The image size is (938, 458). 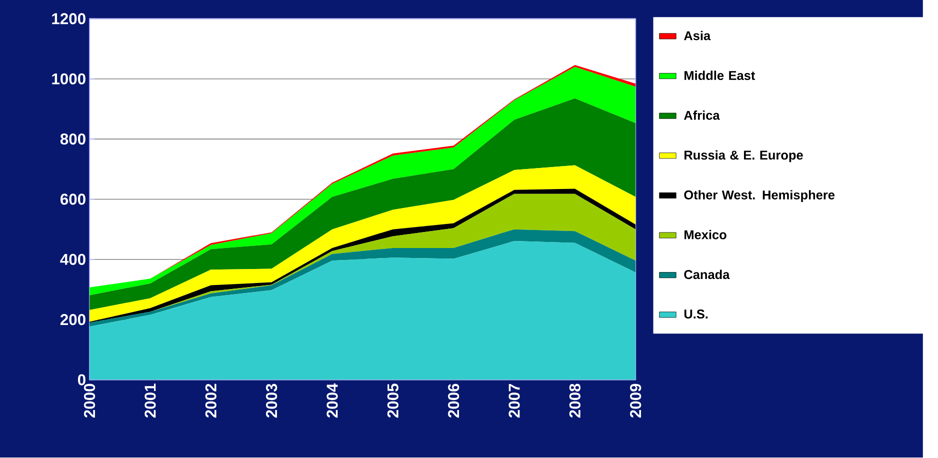 What do you see at coordinates (332, 401) in the screenshot?
I see `x-tick-label: 2004` at bounding box center [332, 401].